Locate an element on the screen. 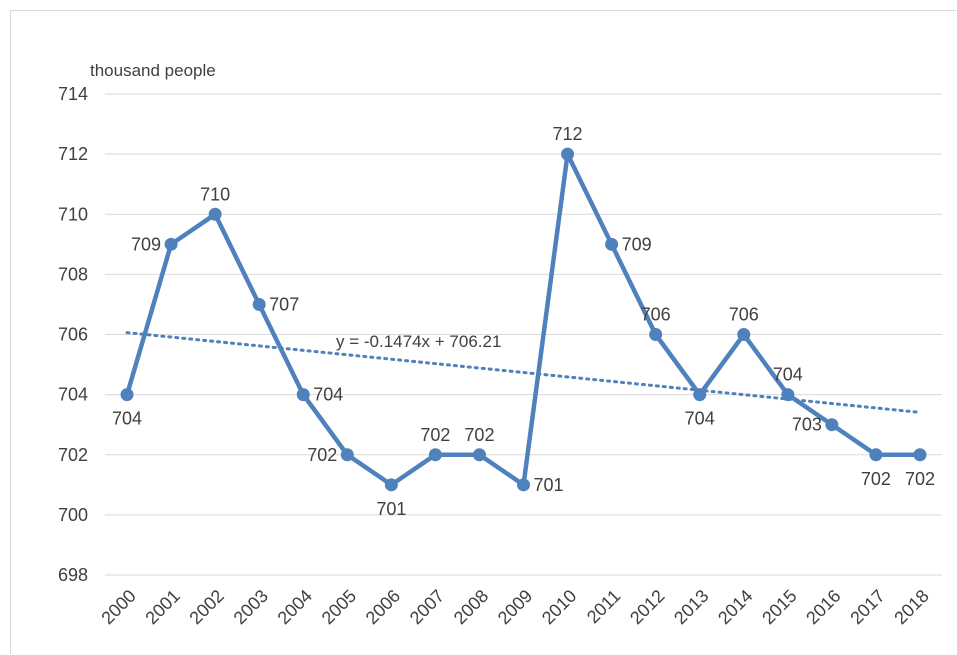 The image size is (957, 655). x-tick-label: 2017 is located at coordinates (867, 607).